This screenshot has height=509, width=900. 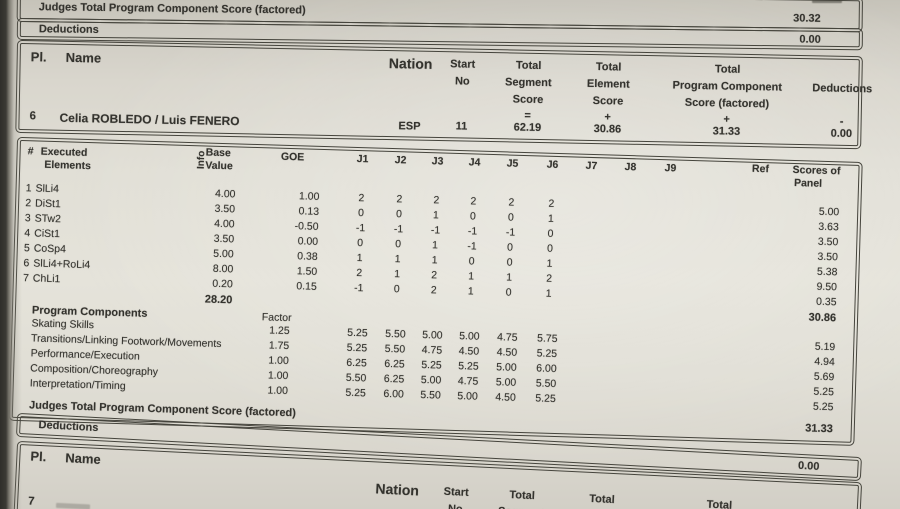 I want to click on factor-header: Factor, so click(x=276, y=318).